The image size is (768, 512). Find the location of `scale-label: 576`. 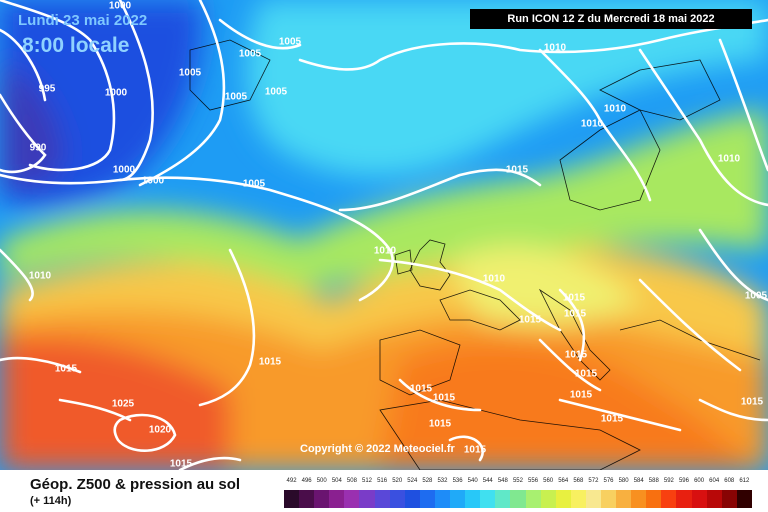

scale-label: 576 is located at coordinates (608, 481).